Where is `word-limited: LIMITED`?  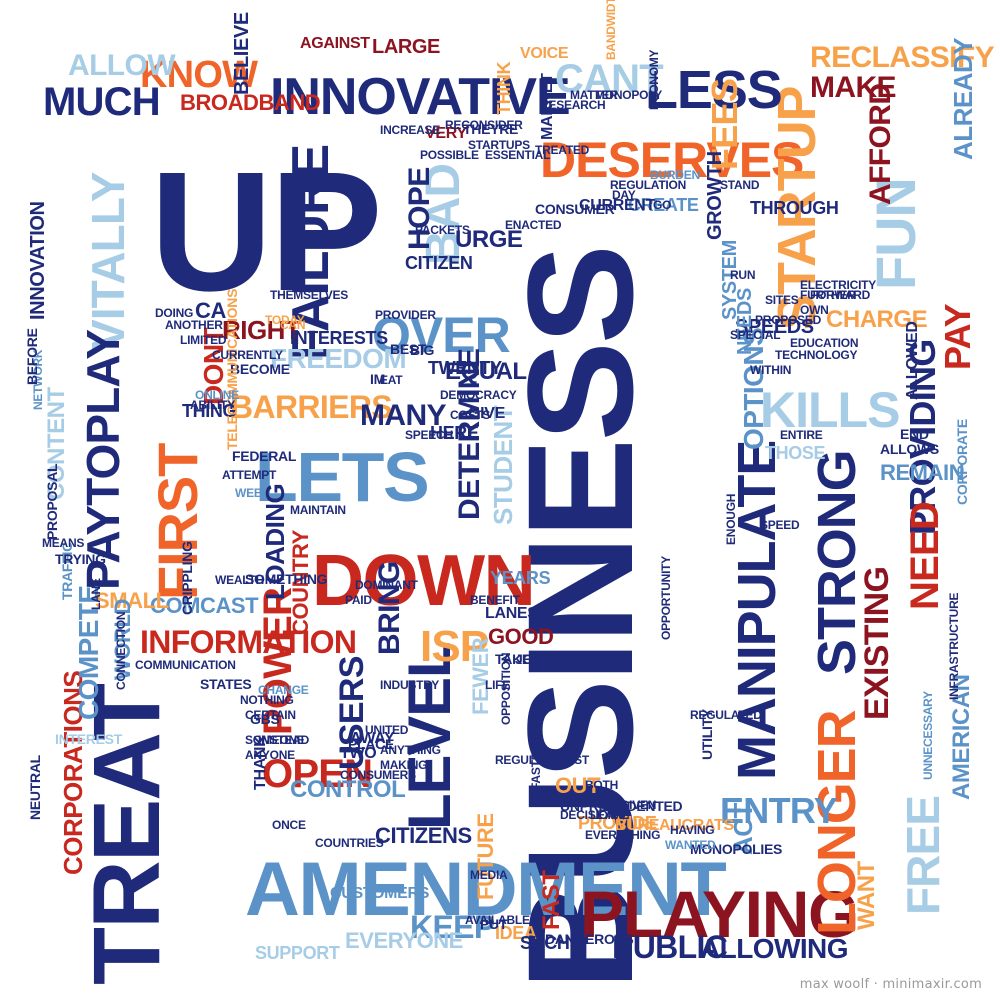 word-limited: LIMITED is located at coordinates (203, 340).